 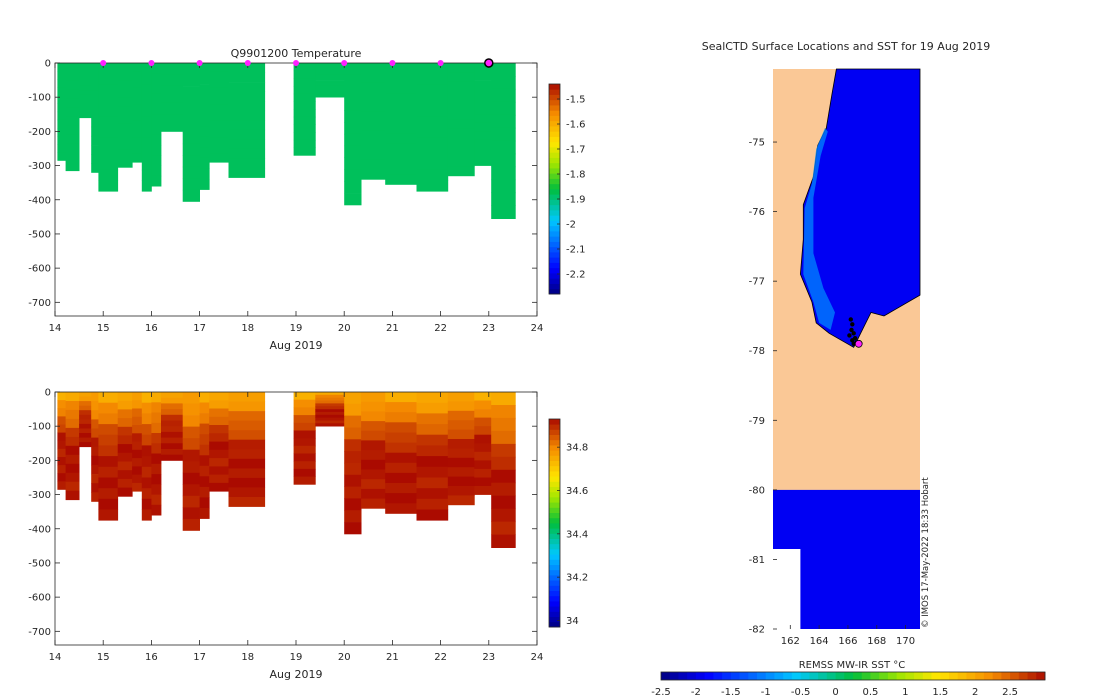 I want to click on salinity-xlabel: Aug 2019, so click(x=296, y=674).